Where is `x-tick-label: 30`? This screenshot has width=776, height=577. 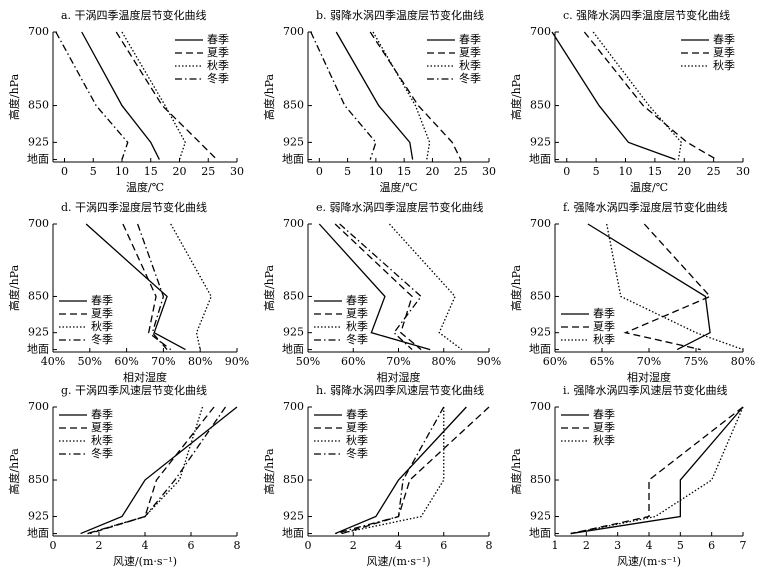 x-tick-label: 30 is located at coordinates (237, 171).